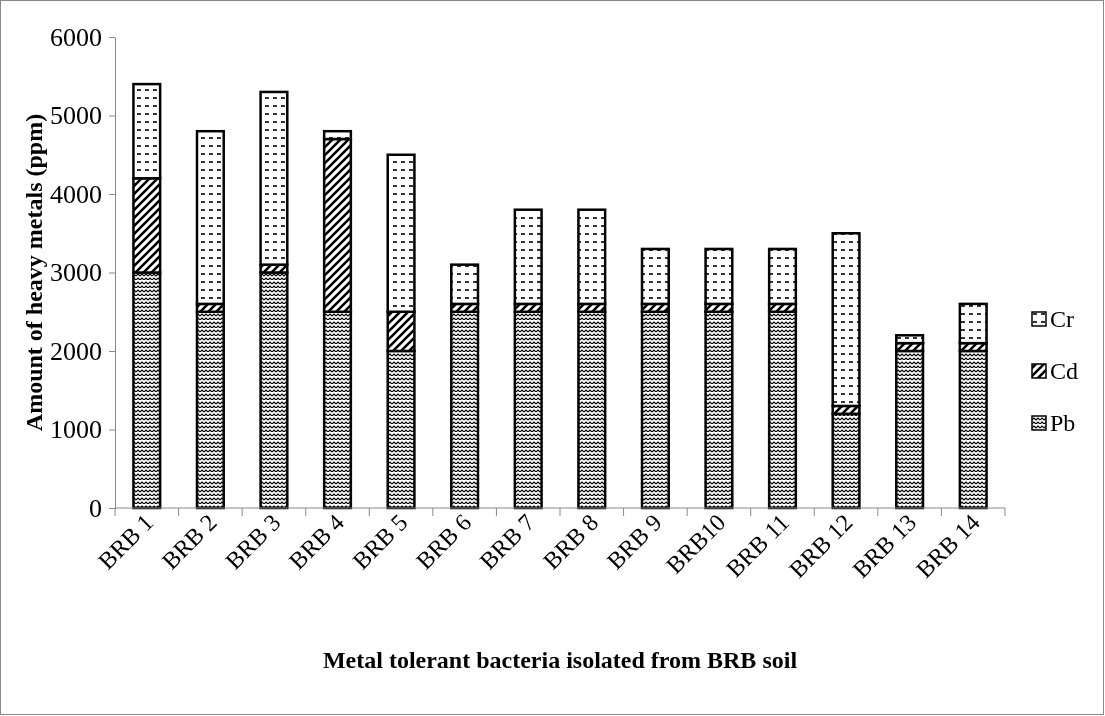 This screenshot has height=716, width=1105. What do you see at coordinates (76, 37) in the screenshot?
I see `y-tick-label: 6000` at bounding box center [76, 37].